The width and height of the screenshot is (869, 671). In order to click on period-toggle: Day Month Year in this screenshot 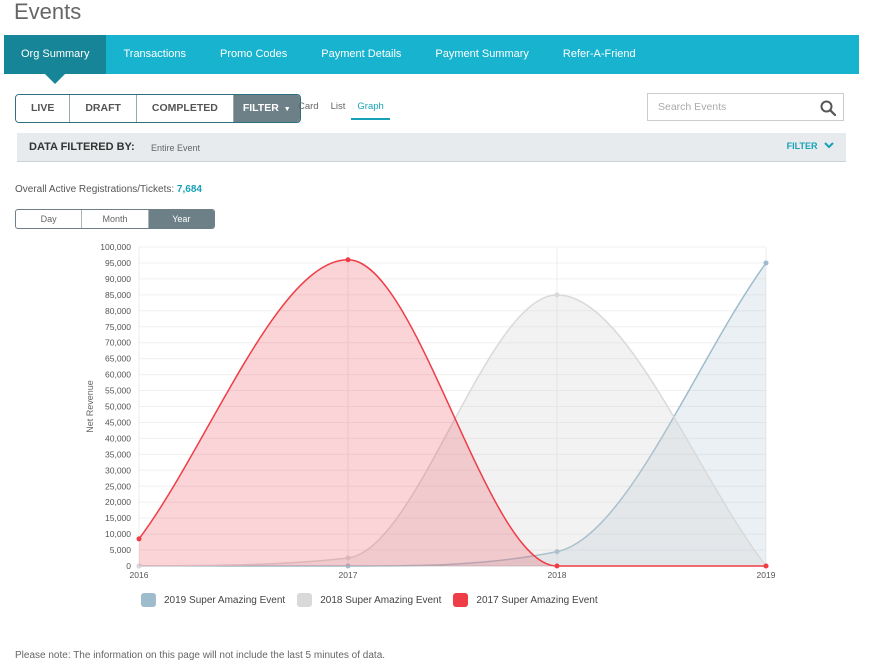, I will do `click(115, 219)`.